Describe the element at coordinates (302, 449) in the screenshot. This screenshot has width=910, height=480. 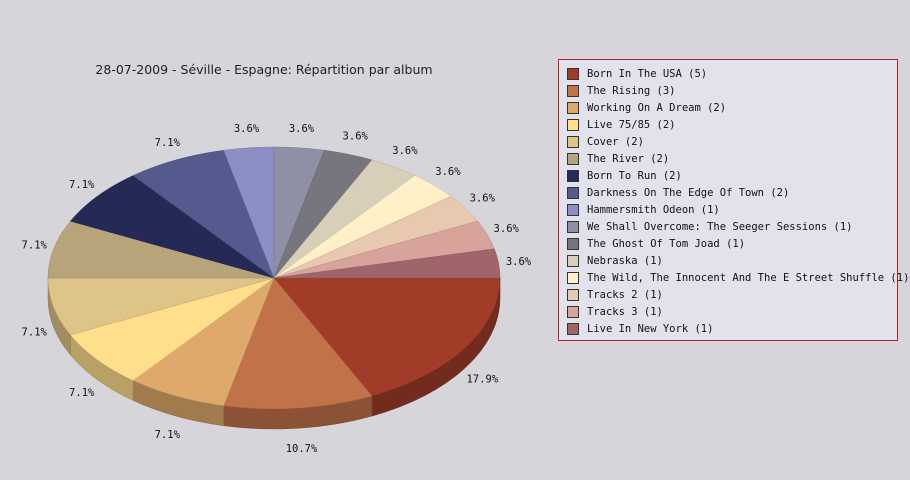
I see `pie-label-2: 10.7%` at that location.